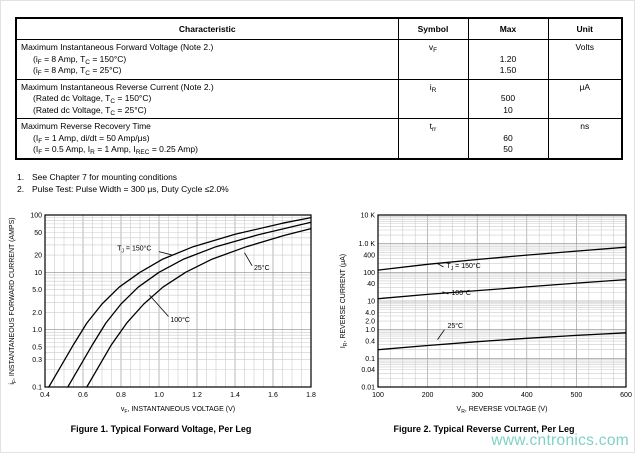 This screenshot has height=453, width=635. What do you see at coordinates (368, 388) in the screenshot?
I see `y-tick-label: 0.01` at bounding box center [368, 388].